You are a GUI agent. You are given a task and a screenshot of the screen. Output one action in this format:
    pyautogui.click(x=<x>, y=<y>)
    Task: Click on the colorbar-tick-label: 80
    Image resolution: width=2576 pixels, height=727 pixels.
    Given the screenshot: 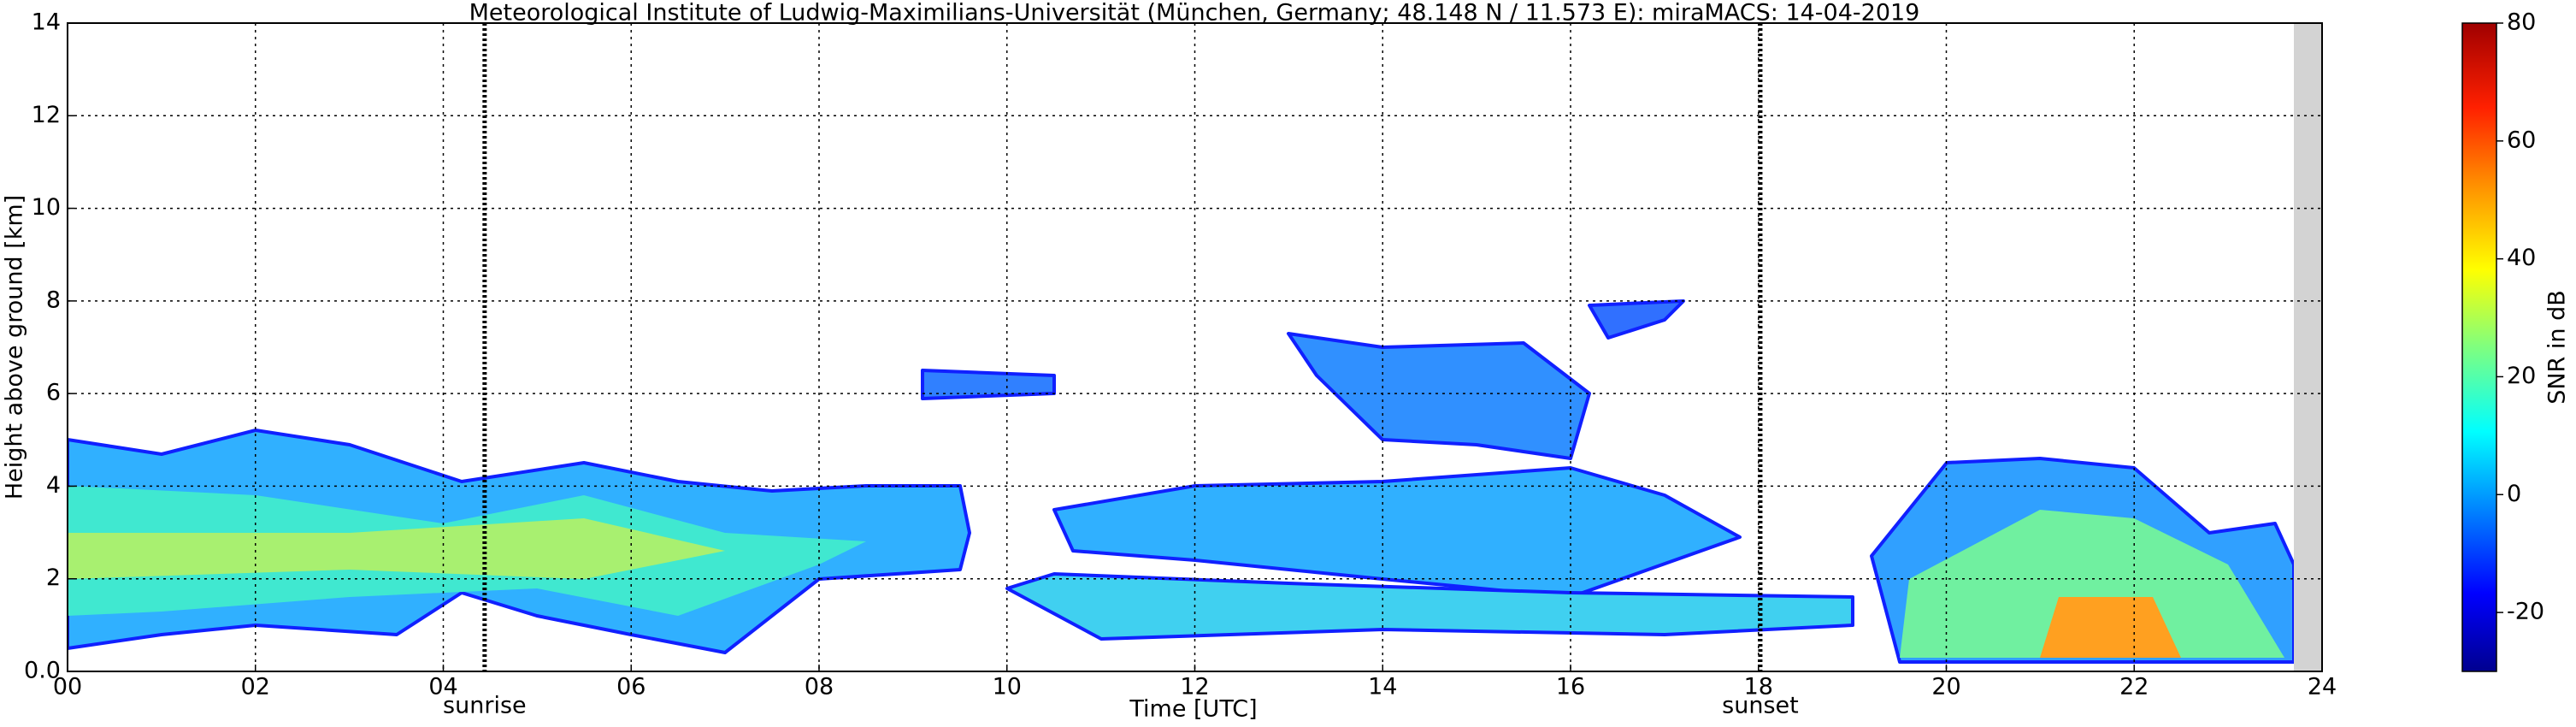 What is the action you would take?
    pyautogui.click(x=2521, y=22)
    